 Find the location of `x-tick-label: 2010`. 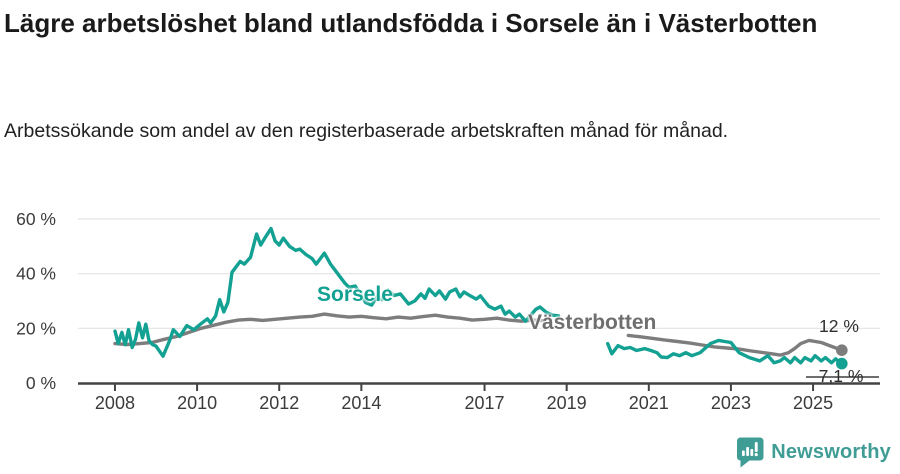

x-tick-label: 2010 is located at coordinates (197, 403).